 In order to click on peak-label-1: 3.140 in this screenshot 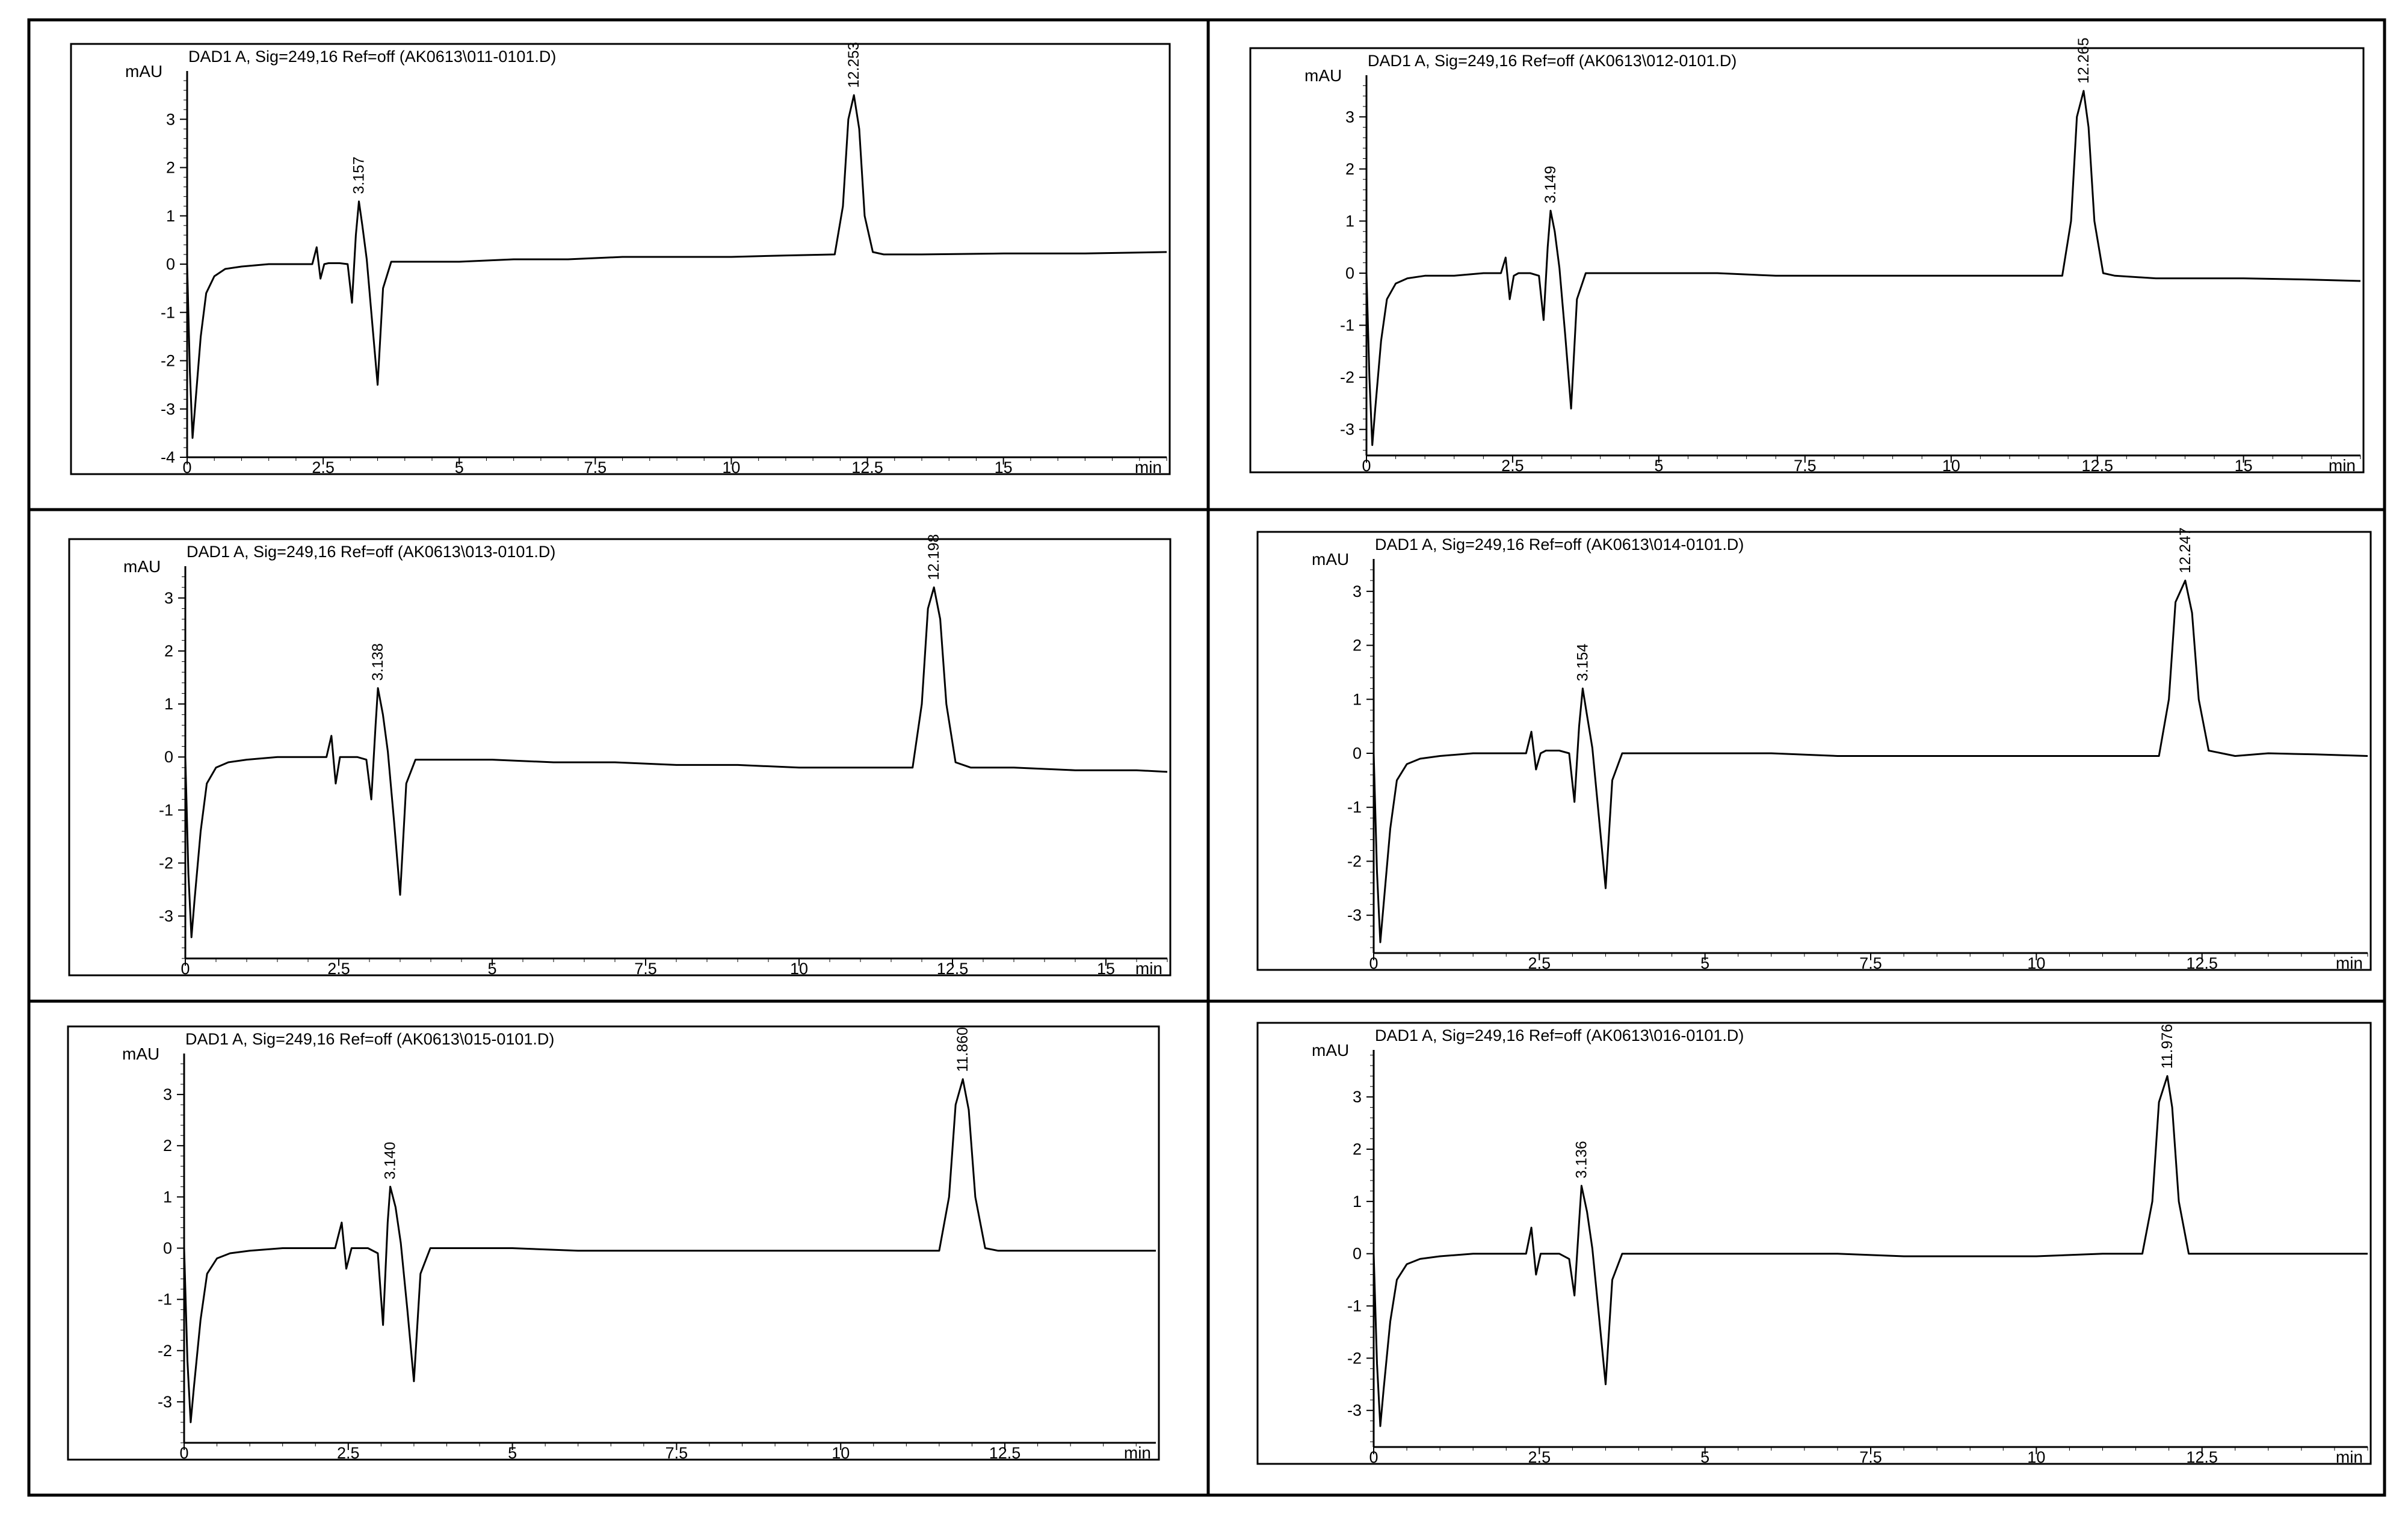, I will do `click(390, 1161)`.